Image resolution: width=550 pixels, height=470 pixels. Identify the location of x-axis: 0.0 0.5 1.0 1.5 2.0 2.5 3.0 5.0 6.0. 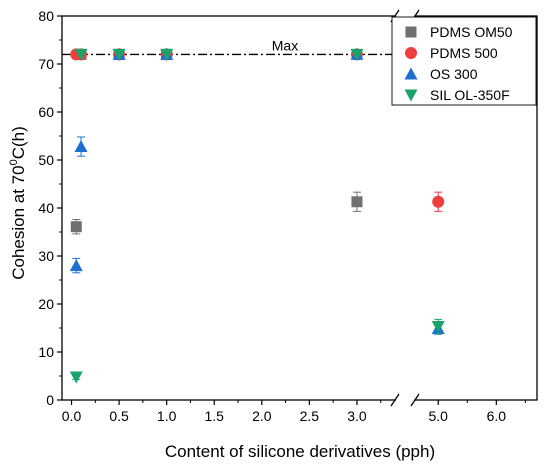
(294, 412).